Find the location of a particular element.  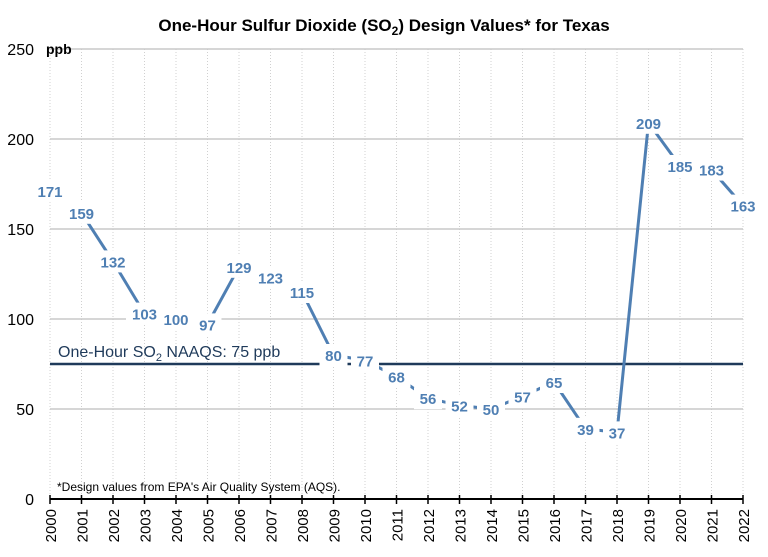

data-label: 129 is located at coordinates (238, 268).